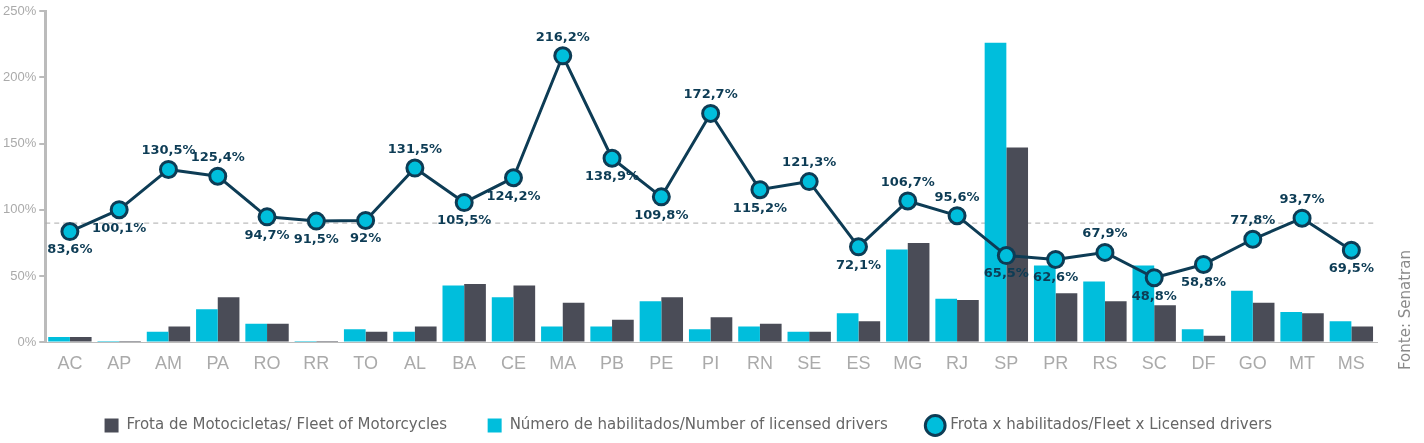 The width and height of the screenshot is (1424, 443). What do you see at coordinates (316, 363) in the screenshot?
I see `x-tick-label: RR` at bounding box center [316, 363].